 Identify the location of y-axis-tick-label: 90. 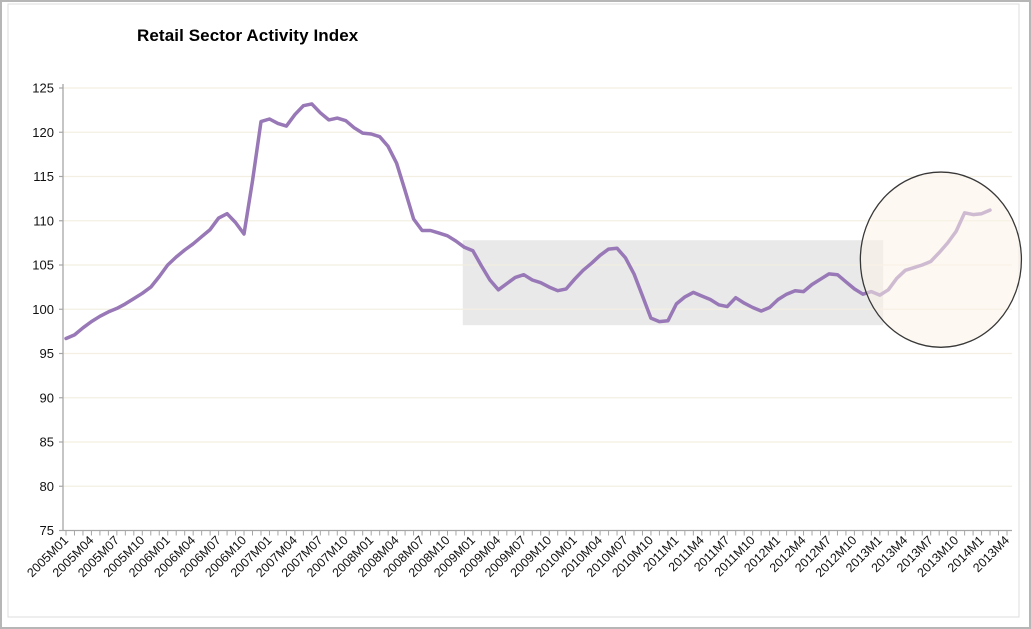
(47, 397).